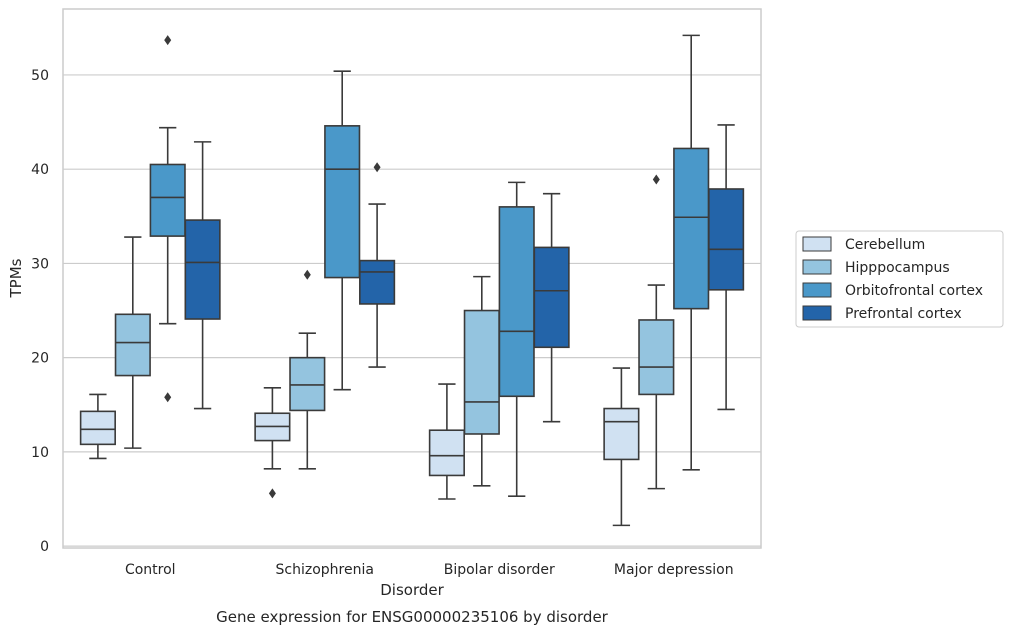 The image size is (1013, 634). What do you see at coordinates (40, 170) in the screenshot?
I see `y-tick-label: 40` at bounding box center [40, 170].